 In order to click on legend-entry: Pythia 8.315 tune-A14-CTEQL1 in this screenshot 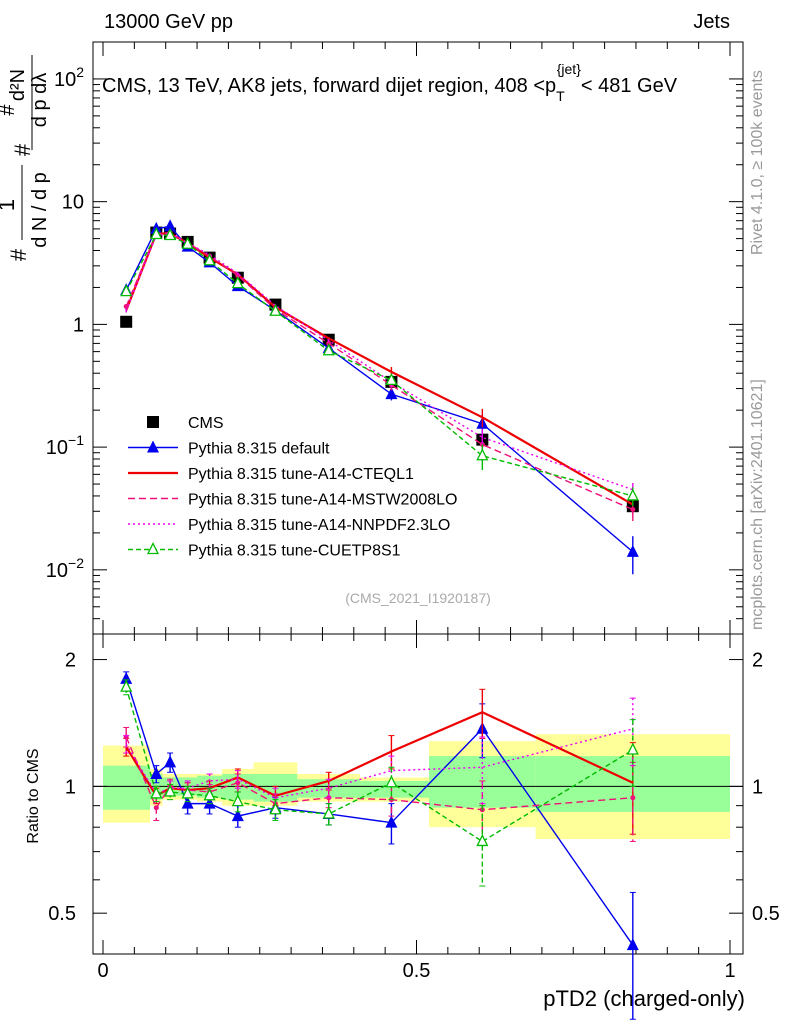, I will do `click(271, 474)`.